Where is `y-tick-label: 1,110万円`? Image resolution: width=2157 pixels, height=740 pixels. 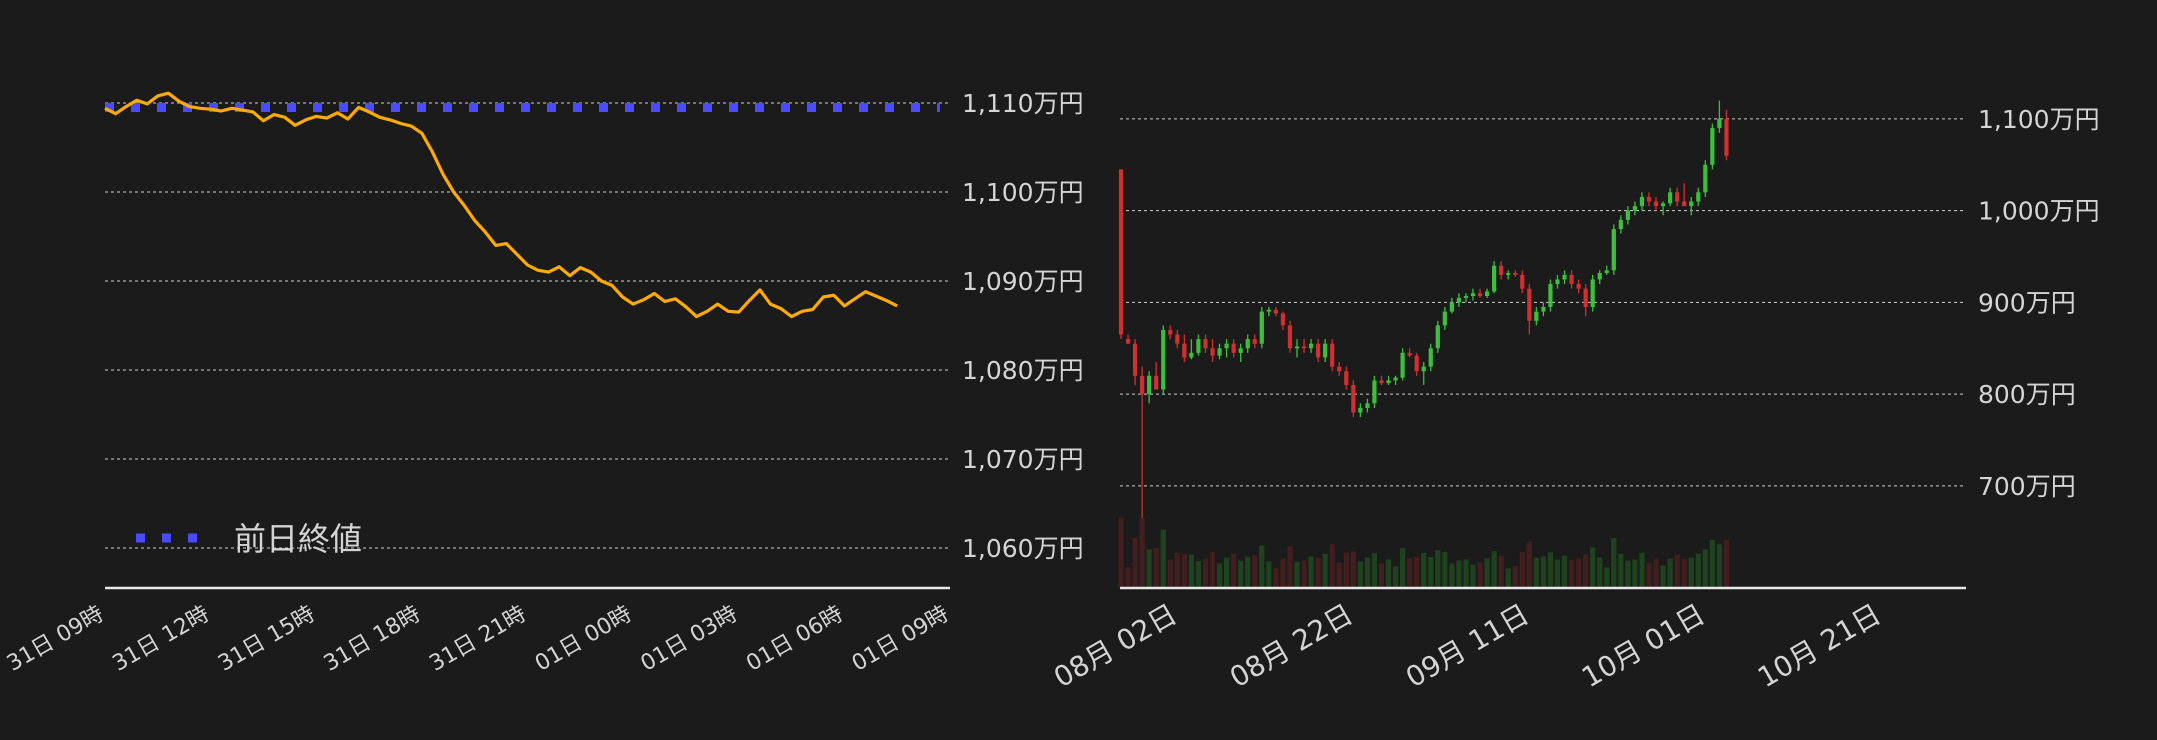 y-tick-label: 1,110万円 is located at coordinates (1023, 103).